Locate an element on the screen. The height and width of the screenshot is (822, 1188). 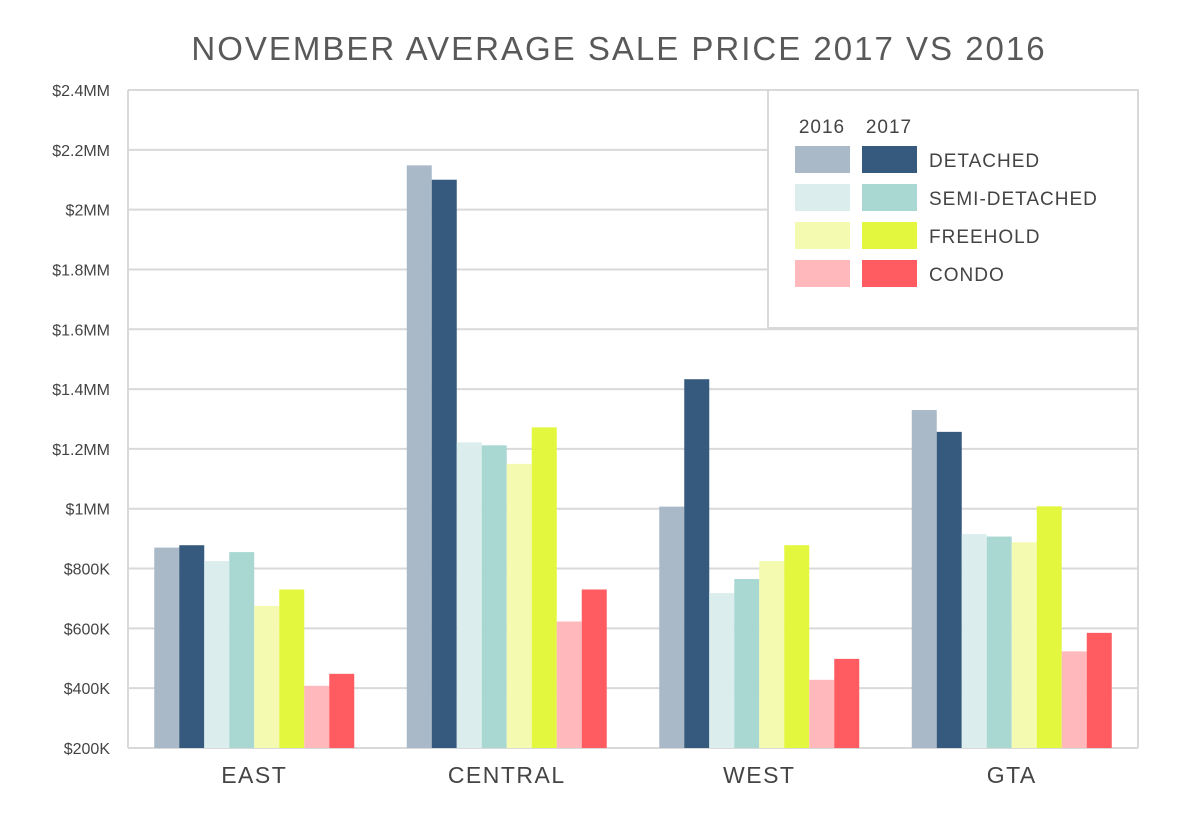
x-category-label: WEST is located at coordinates (759, 775).